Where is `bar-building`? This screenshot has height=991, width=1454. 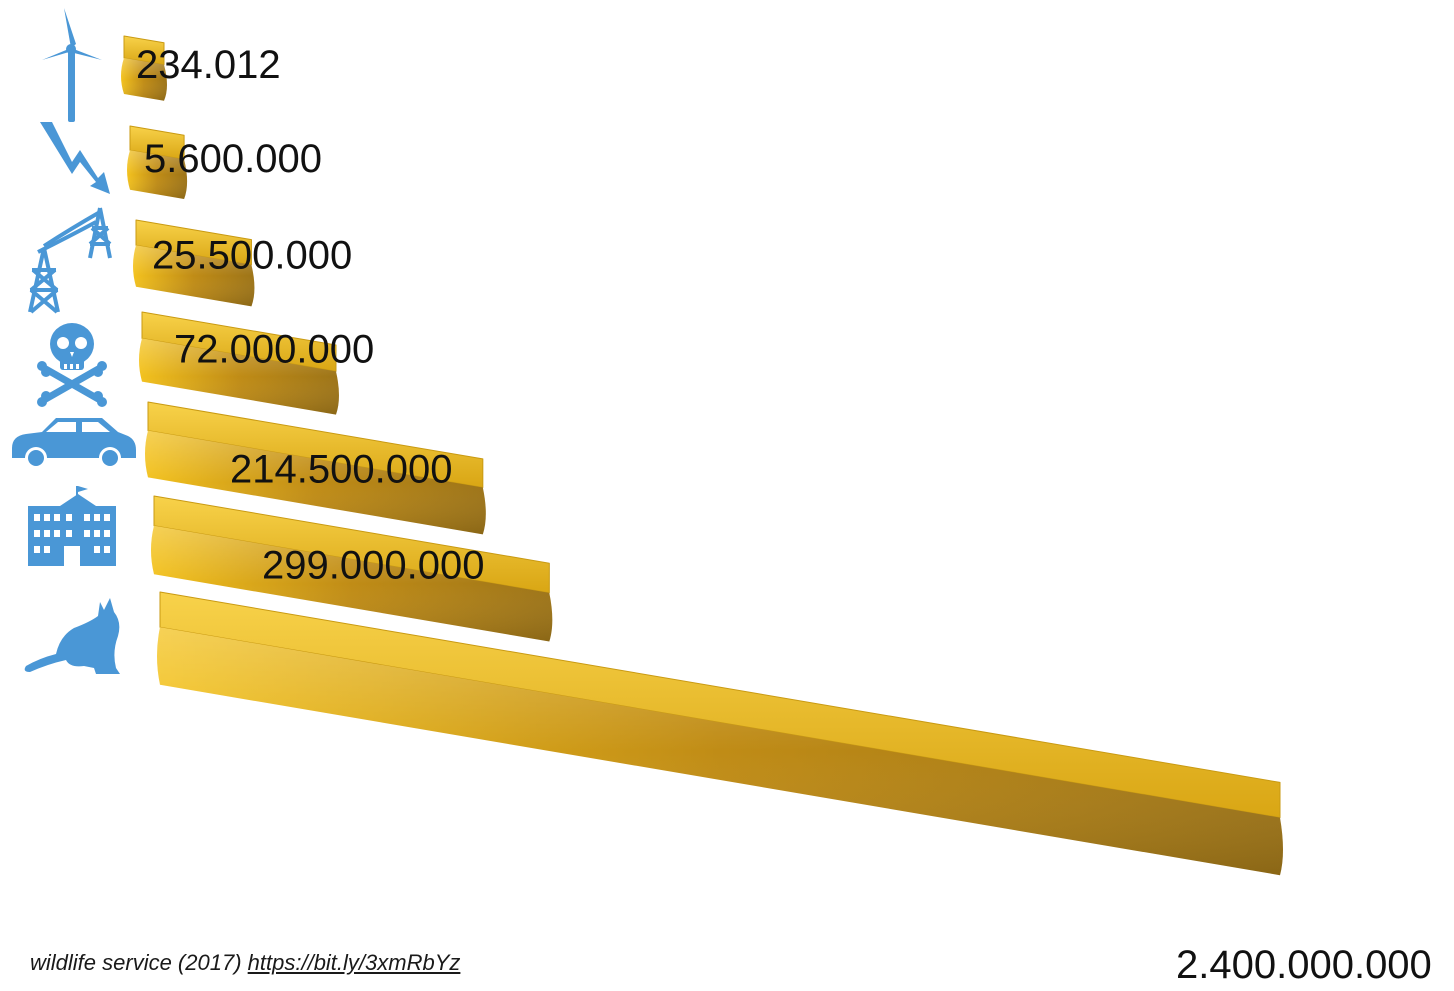
bar-building is located at coordinates (352, 568).